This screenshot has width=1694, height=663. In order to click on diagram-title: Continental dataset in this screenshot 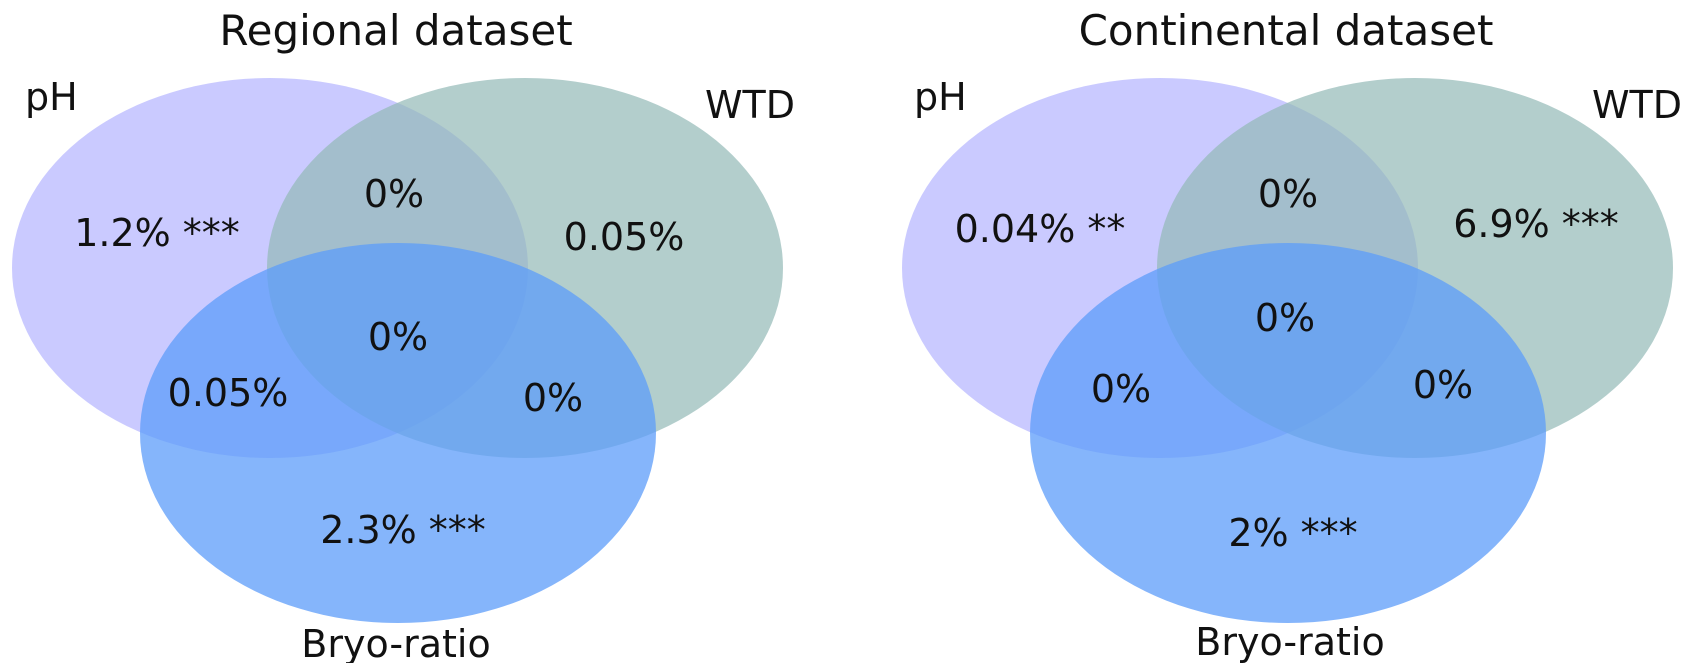, I will do `click(1286, 30)`.